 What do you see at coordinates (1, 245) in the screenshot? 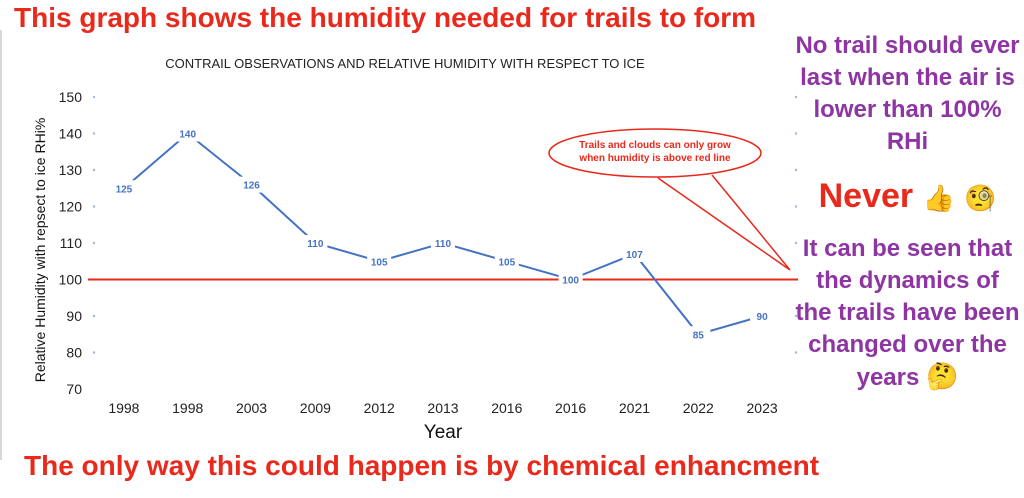
I see `left-edge-rule` at bounding box center [1, 245].